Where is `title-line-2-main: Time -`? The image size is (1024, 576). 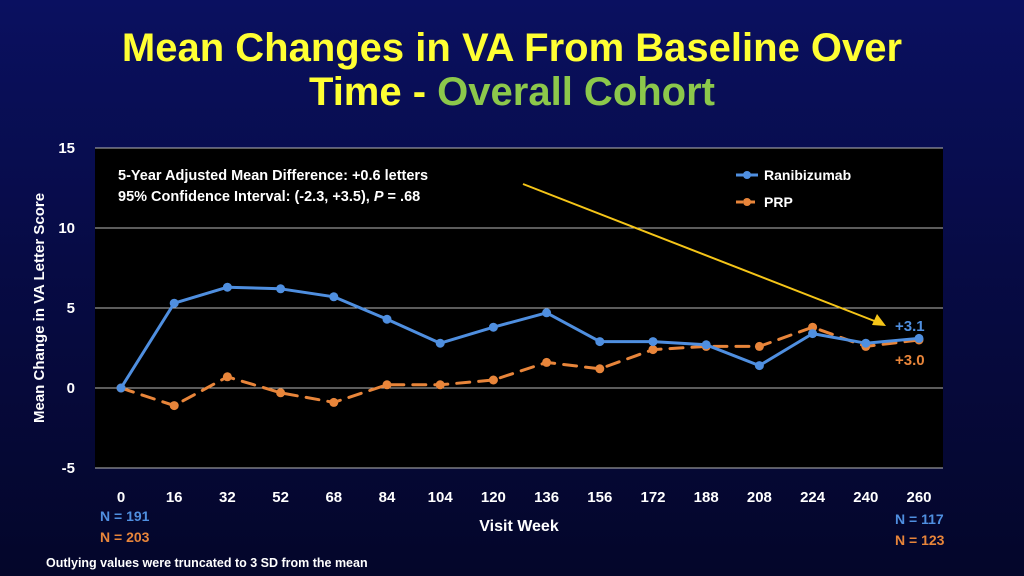 title-line-2-main: Time - is located at coordinates (373, 92).